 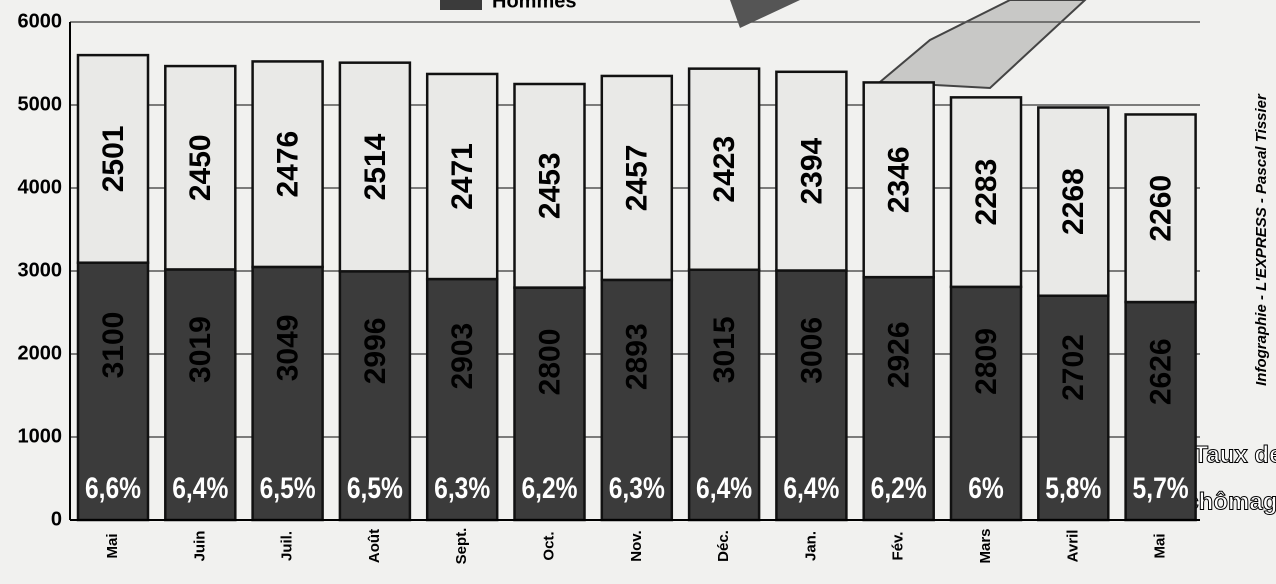 What do you see at coordinates (287, 546) in the screenshot?
I see `x-tick-label: Juil.` at bounding box center [287, 546].